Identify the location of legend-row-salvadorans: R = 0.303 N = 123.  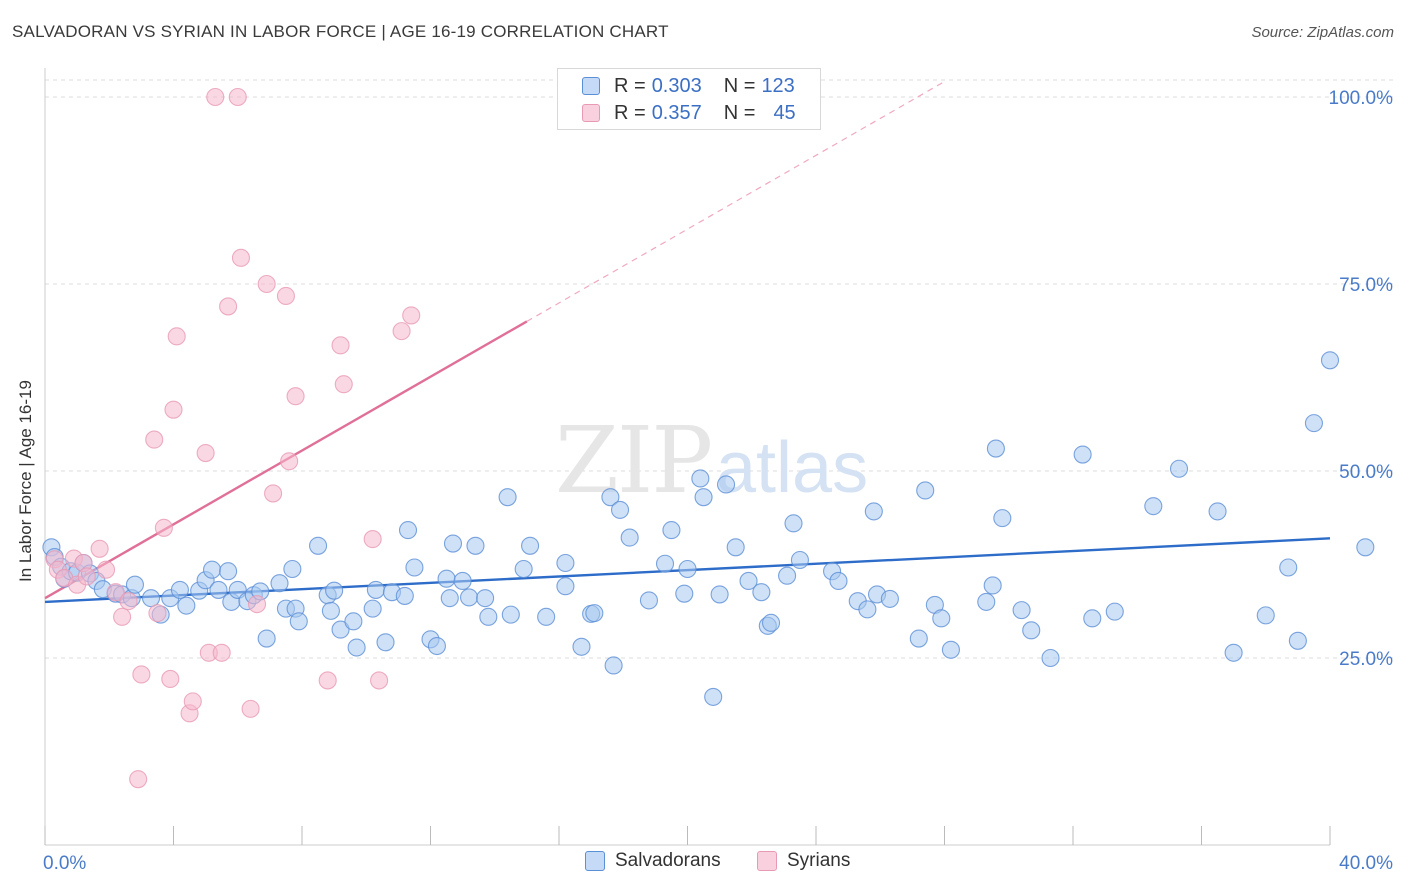
(688, 86).